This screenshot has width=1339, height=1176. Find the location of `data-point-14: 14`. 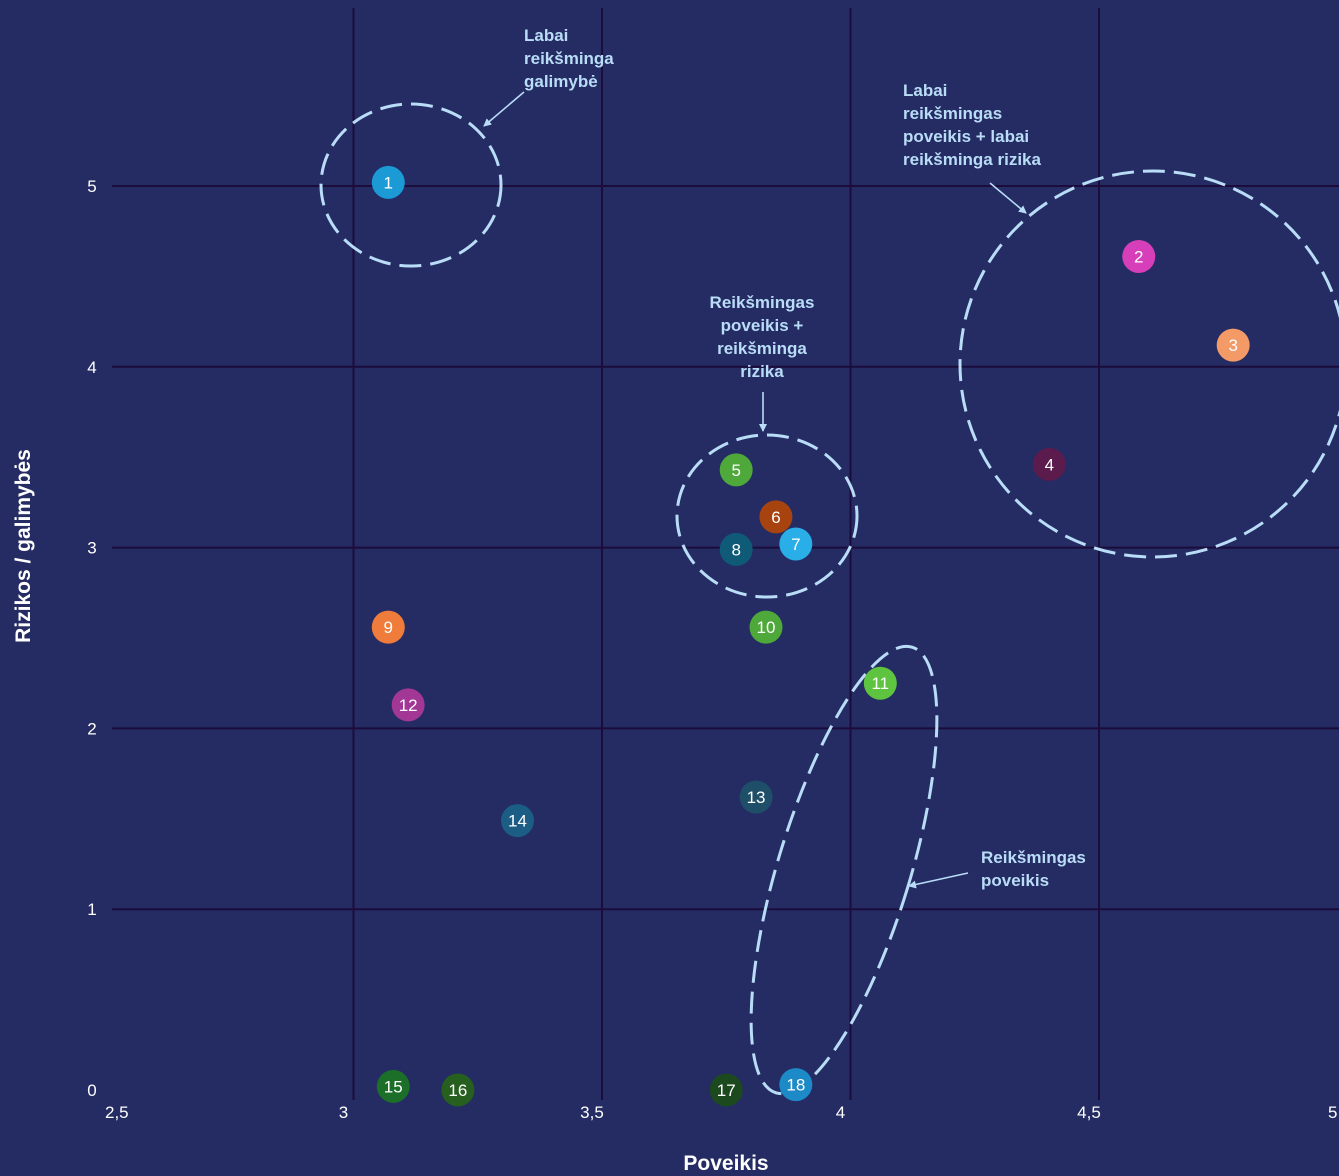

data-point-14: 14 is located at coordinates (518, 821).